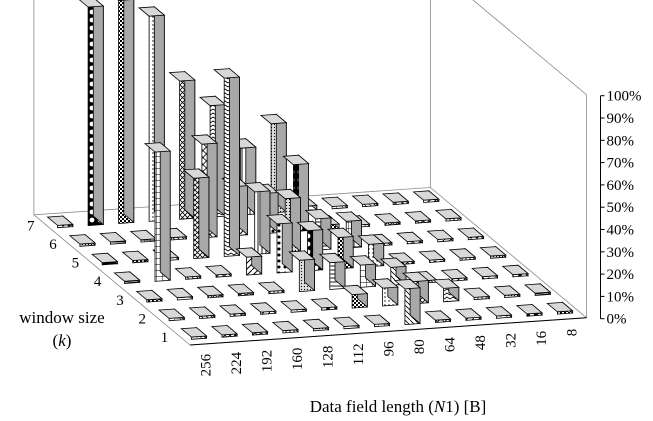  I want to click on bar-w1-n224, so click(224, 332).